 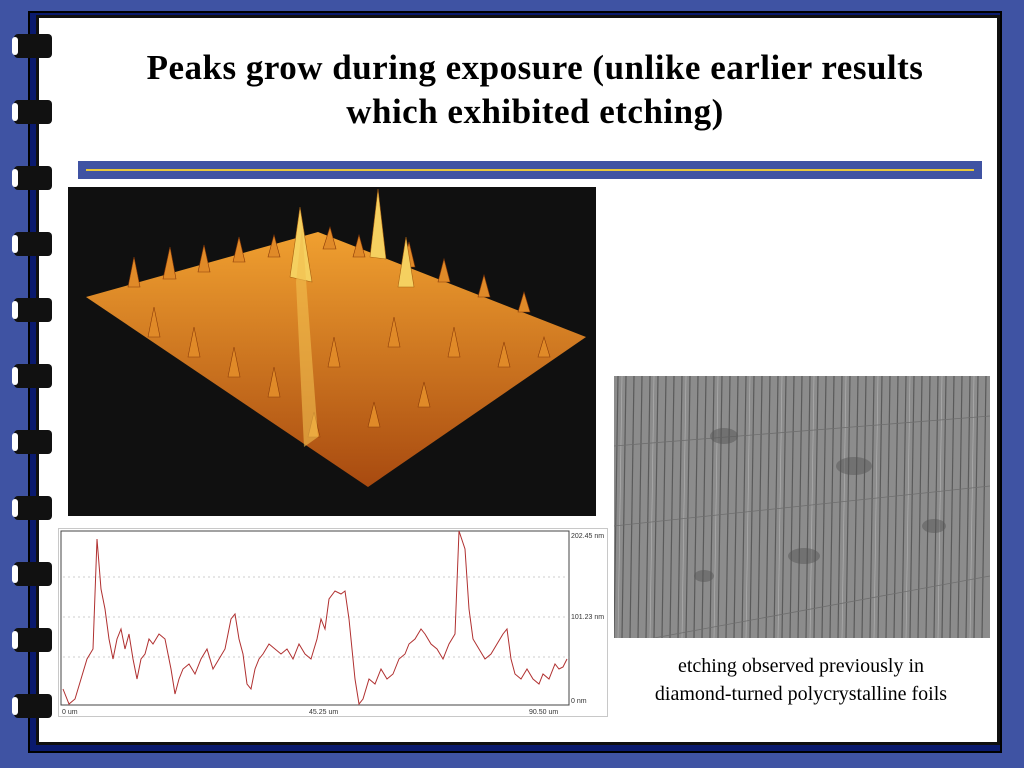 I want to click on x-tick-label: 0 um, so click(x=70, y=712).